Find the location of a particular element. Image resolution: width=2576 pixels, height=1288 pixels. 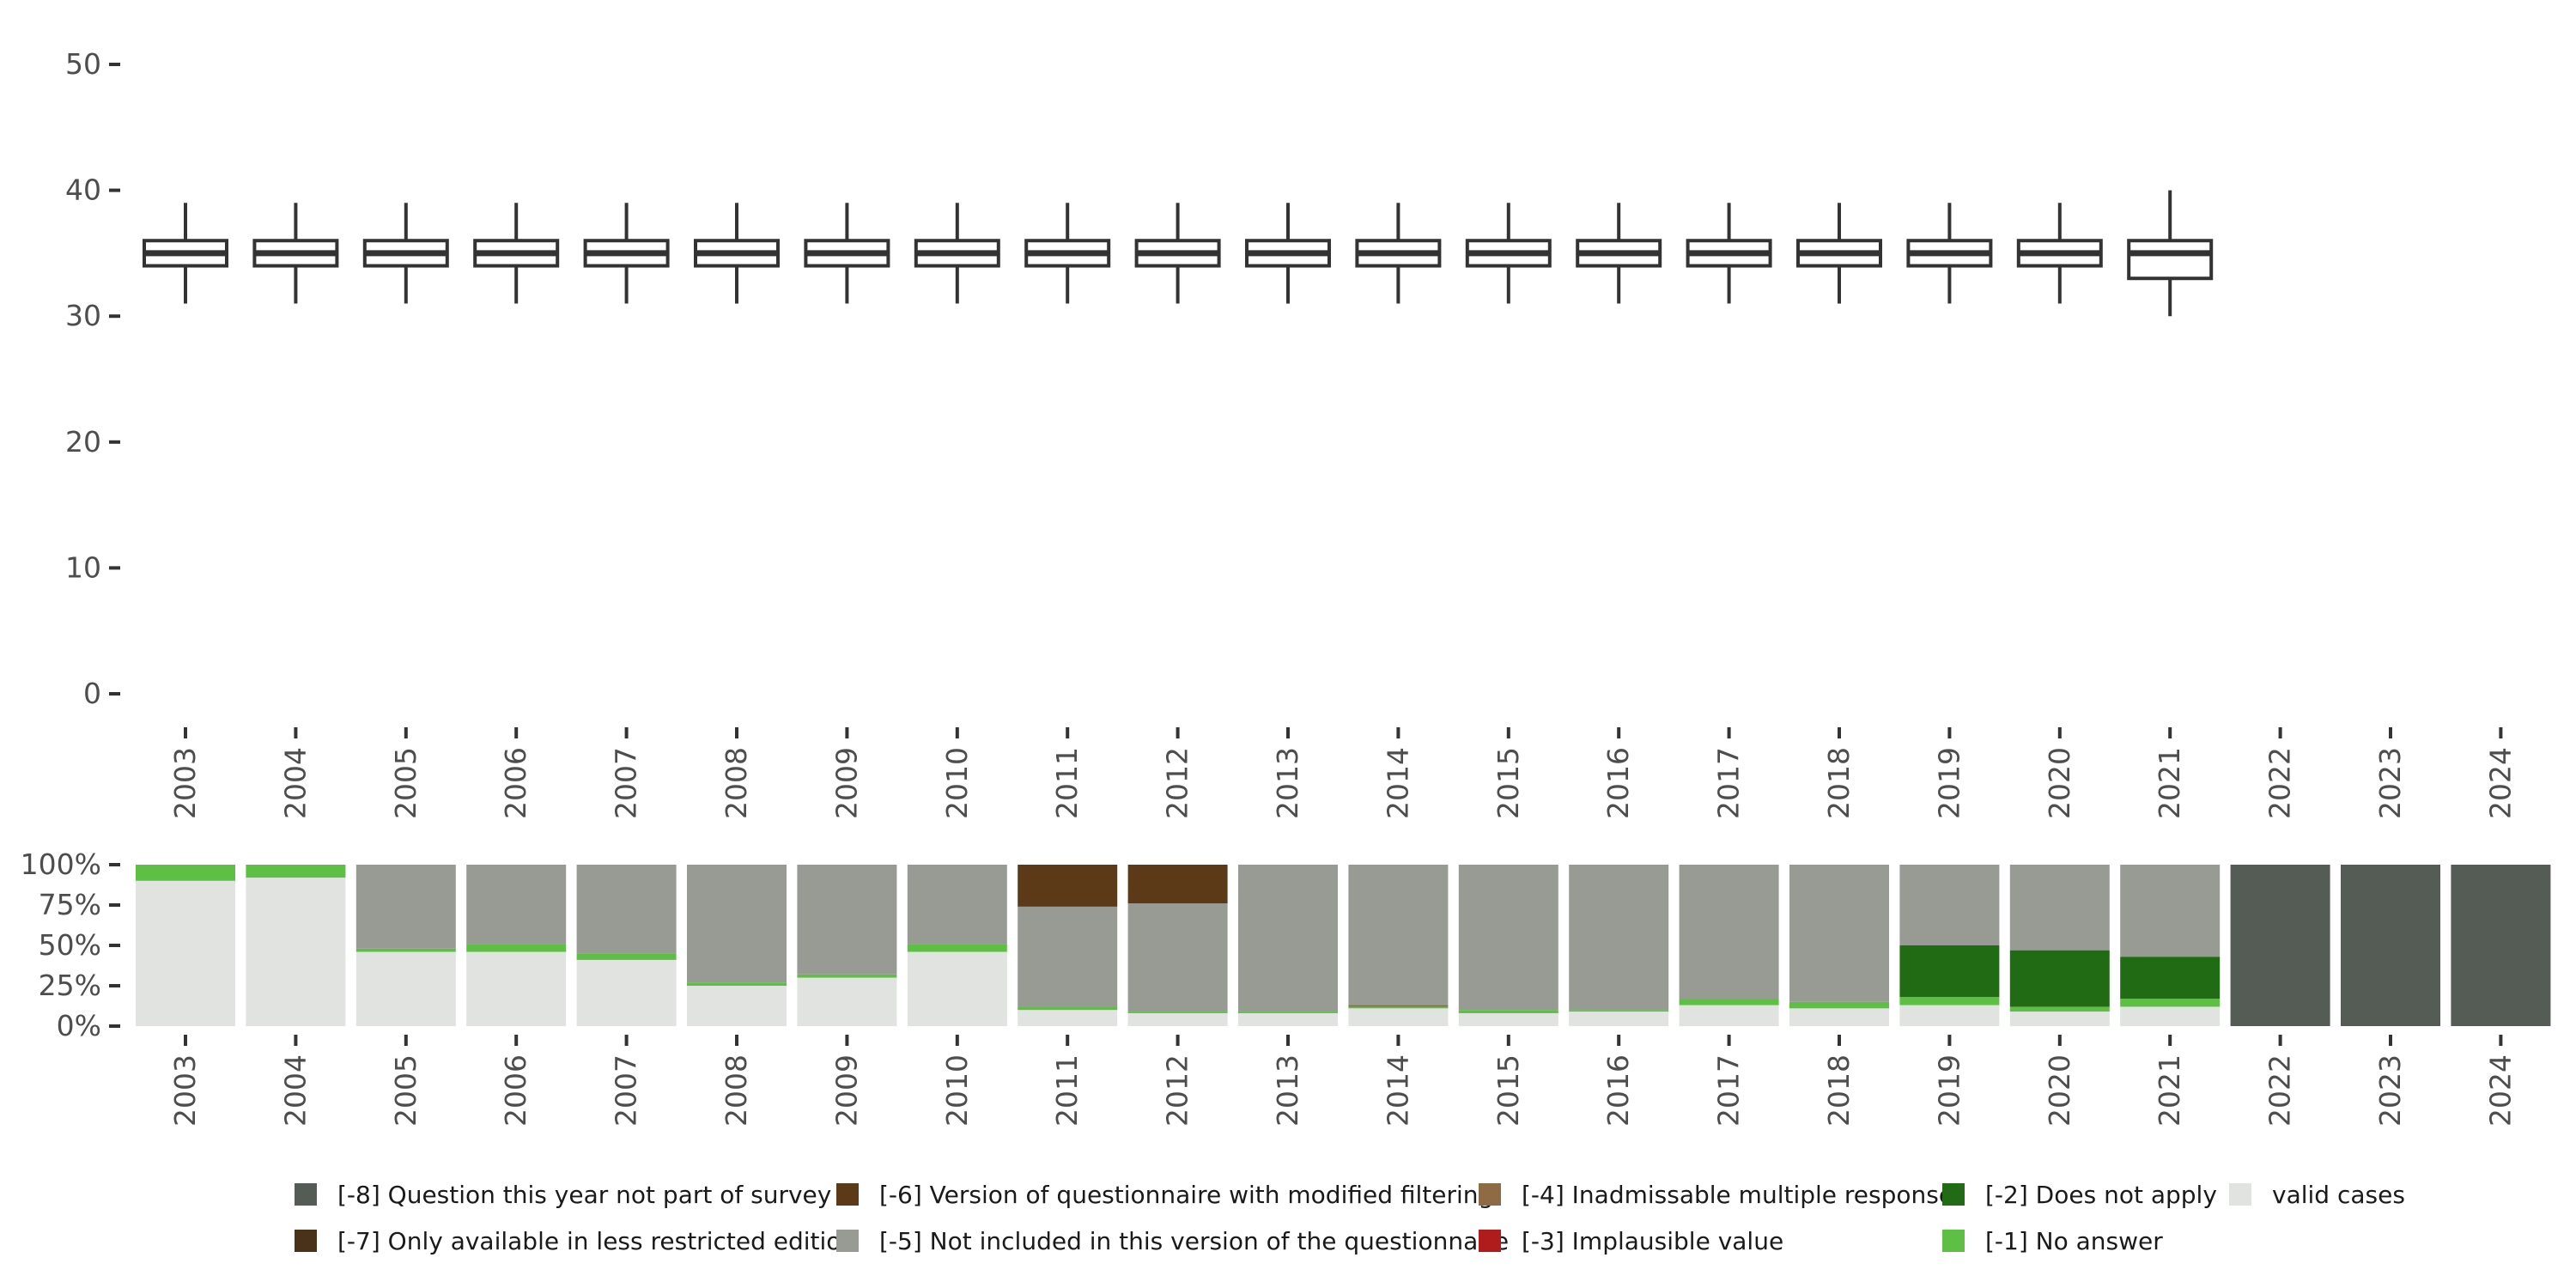

x-tick-label-2024: 2024 is located at coordinates (2500, 1090).